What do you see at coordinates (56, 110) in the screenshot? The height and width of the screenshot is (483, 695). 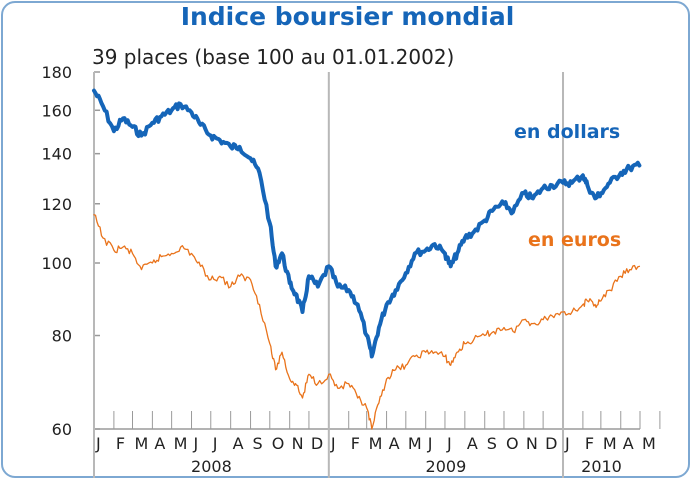 I see `y-tick-label: 160` at bounding box center [56, 110].